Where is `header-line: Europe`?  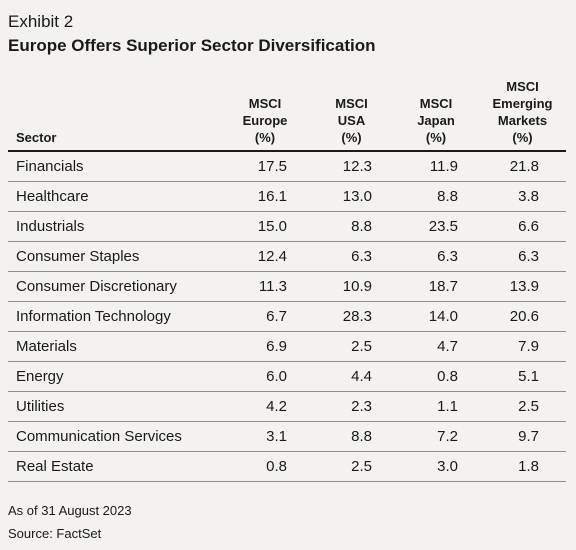
header-line: Europe is located at coordinates (265, 120).